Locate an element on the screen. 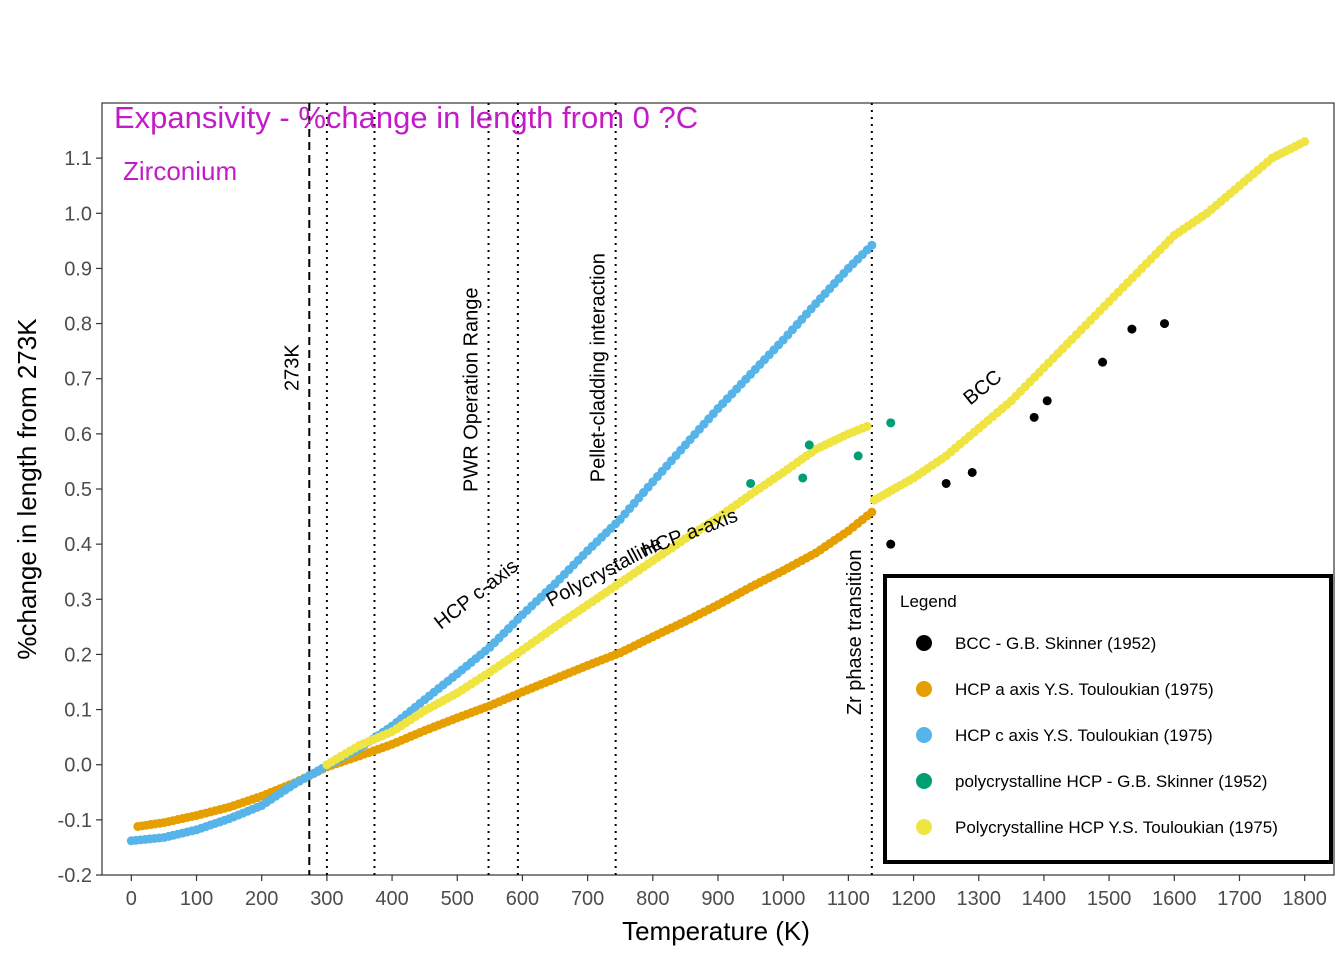 The height and width of the screenshot is (960, 1344). x-tick-label: 1700 is located at coordinates (1239, 899).